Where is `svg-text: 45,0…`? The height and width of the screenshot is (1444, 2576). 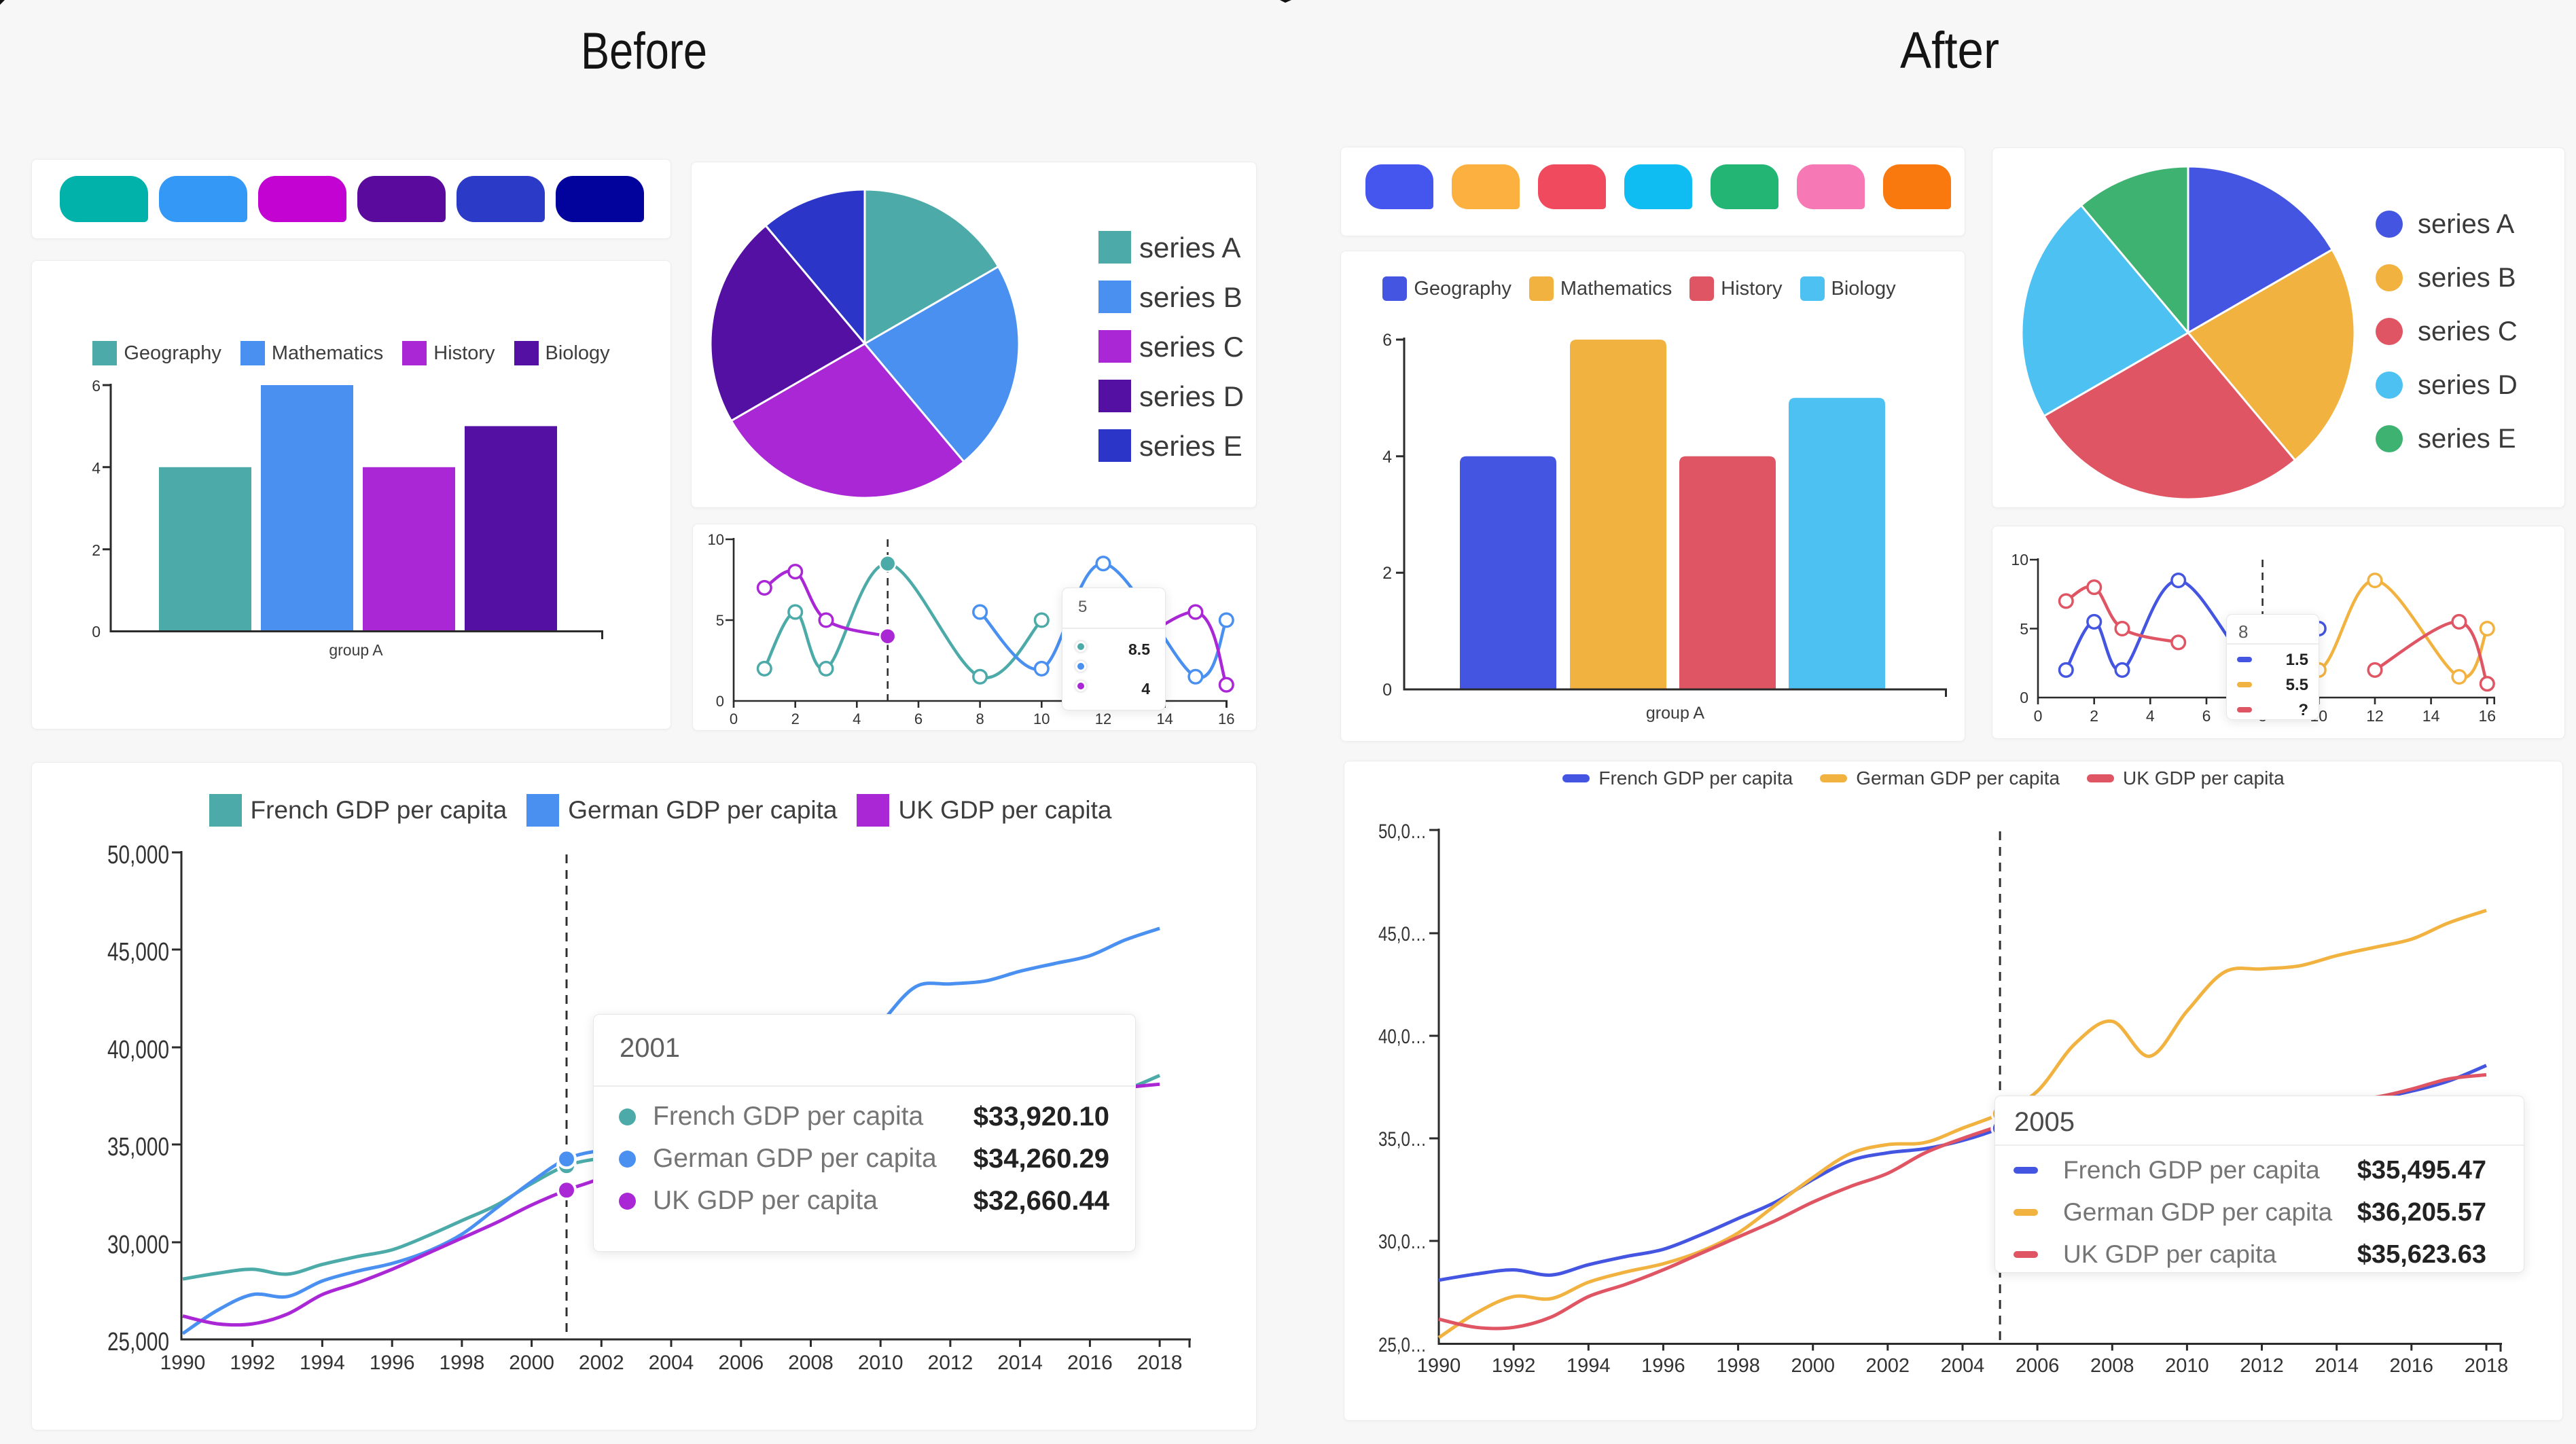
svg-text: 45,0… is located at coordinates (1403, 934).